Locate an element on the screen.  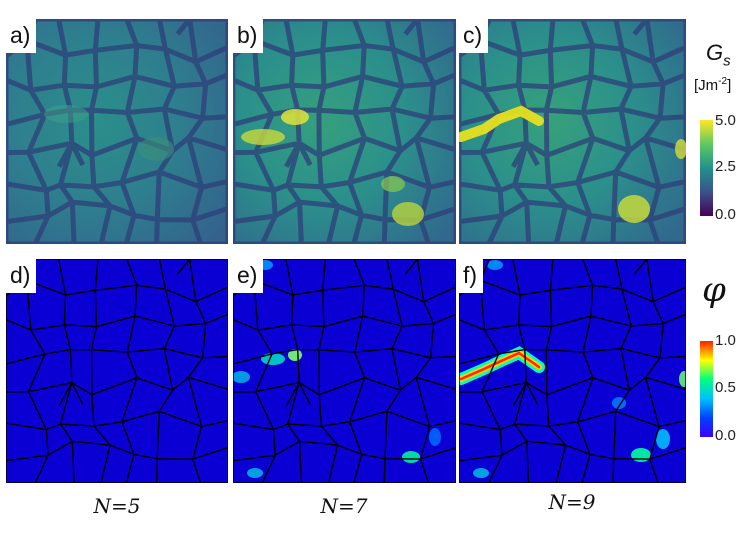
gs-tick-min: 0.0 is located at coordinates (725, 214).